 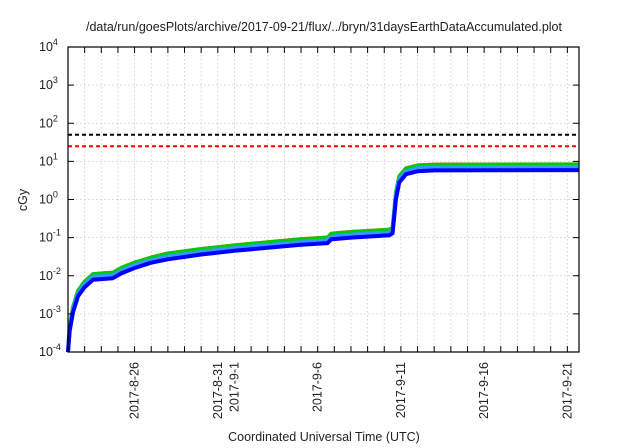 I want to click on x-tick-label: 2017-9-1, so click(x=234, y=387).